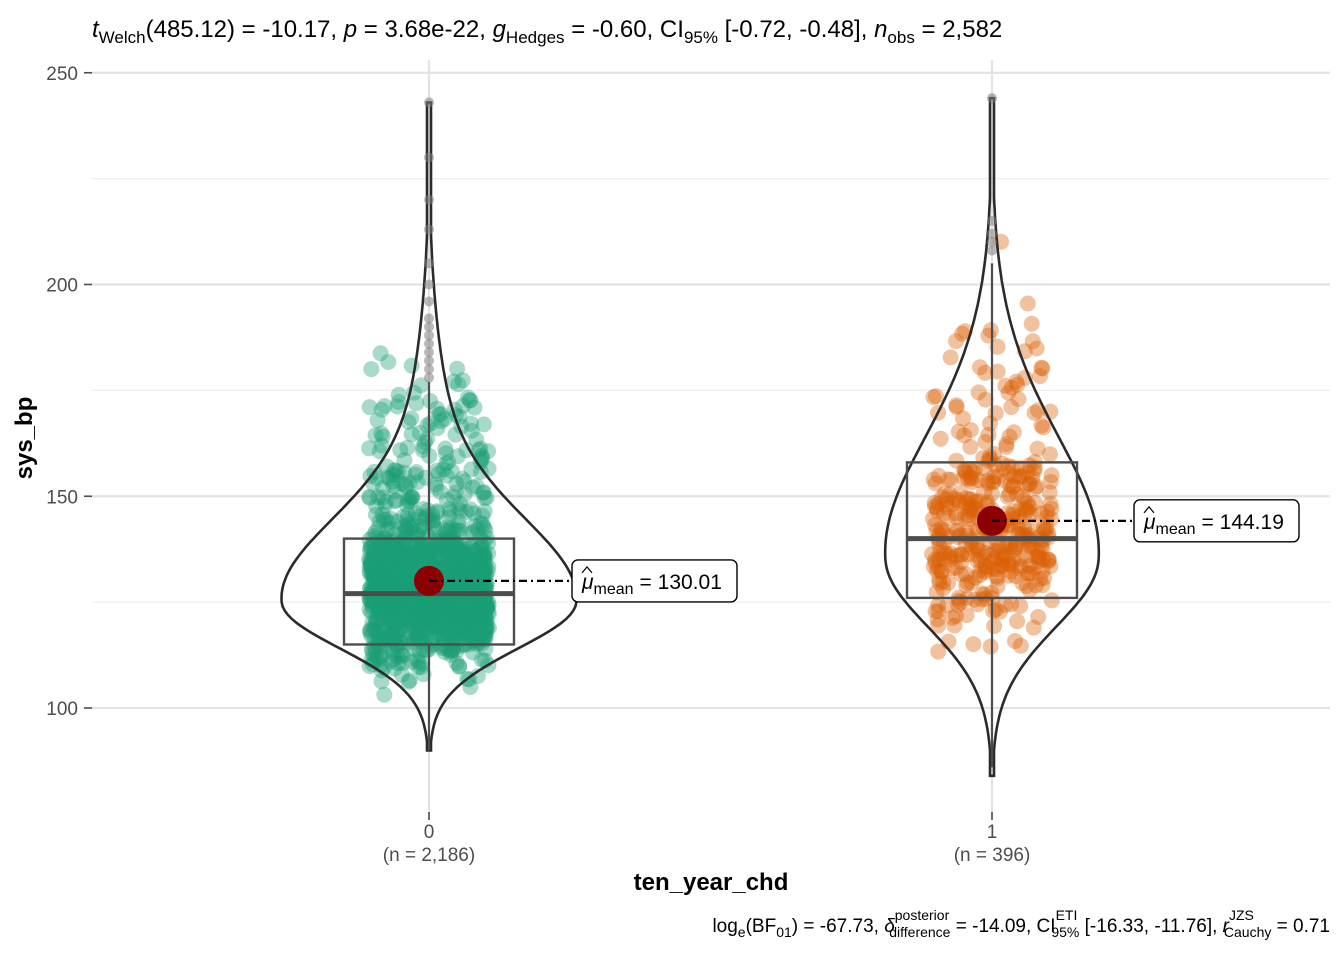 This screenshot has width=1344, height=965. I want to click on caption-r-sup: JZS, so click(1241, 915).